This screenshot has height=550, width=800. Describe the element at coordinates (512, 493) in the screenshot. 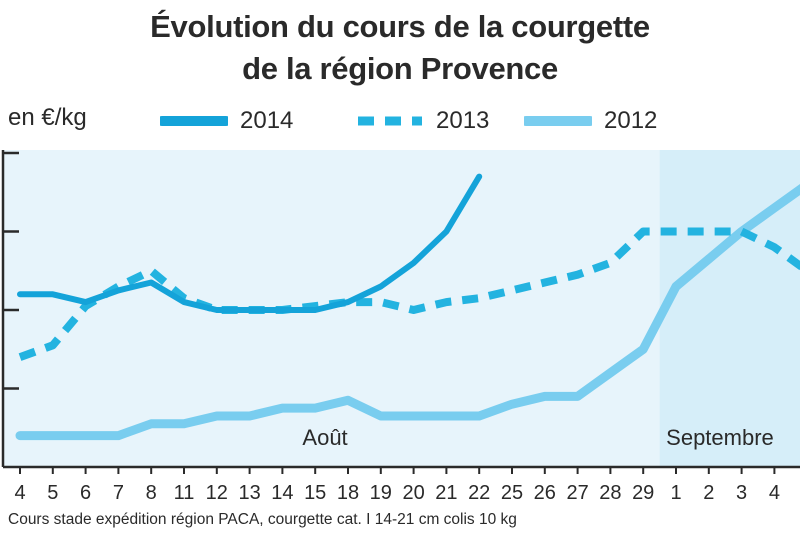

I see `x-tick-label: 25` at that location.